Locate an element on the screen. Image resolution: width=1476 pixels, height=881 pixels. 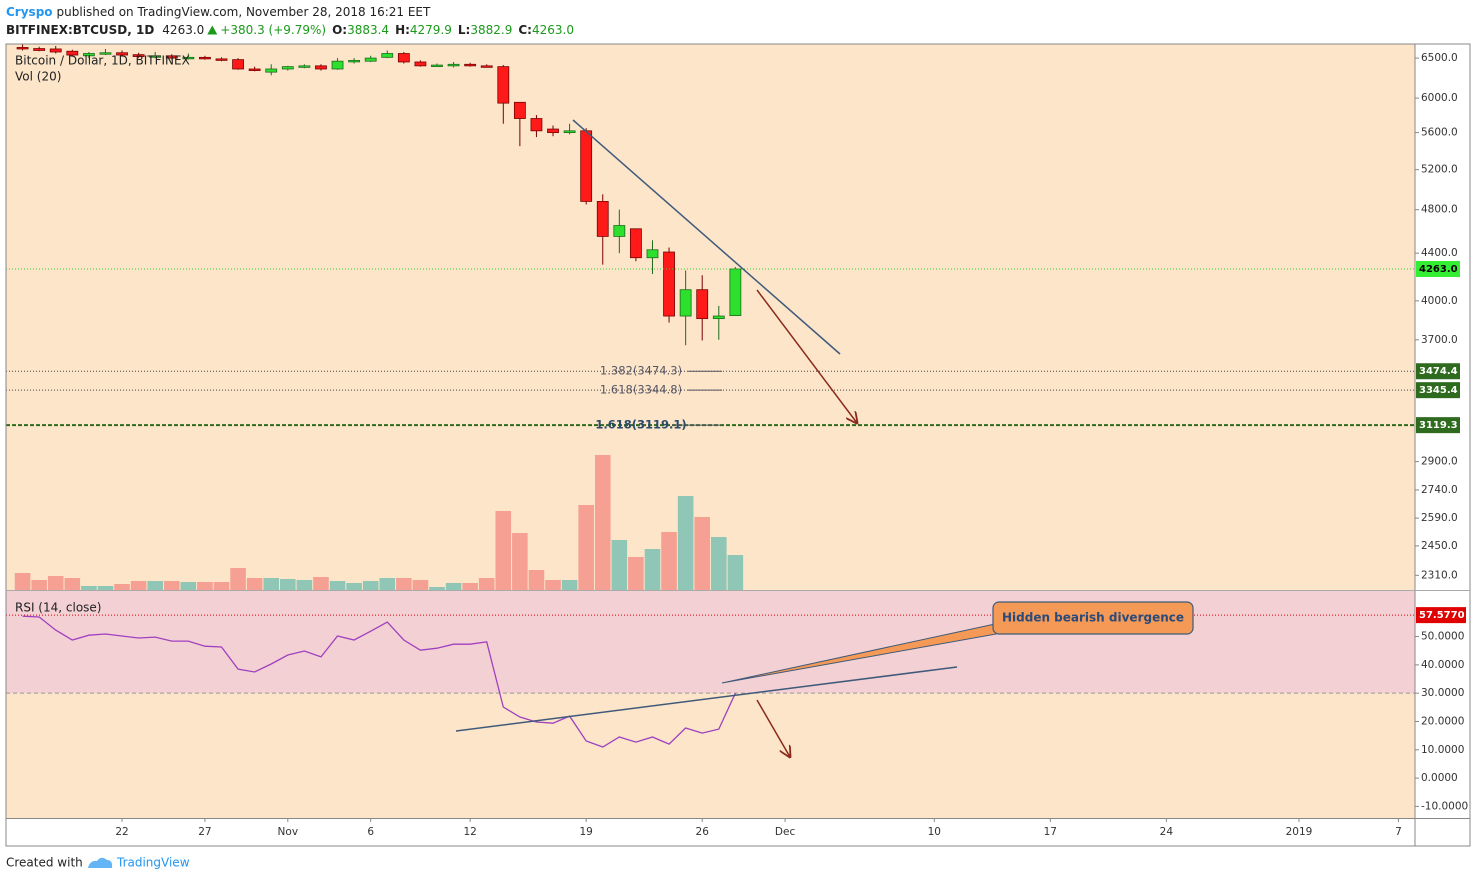
x-tick-label: 26 is located at coordinates (703, 832).